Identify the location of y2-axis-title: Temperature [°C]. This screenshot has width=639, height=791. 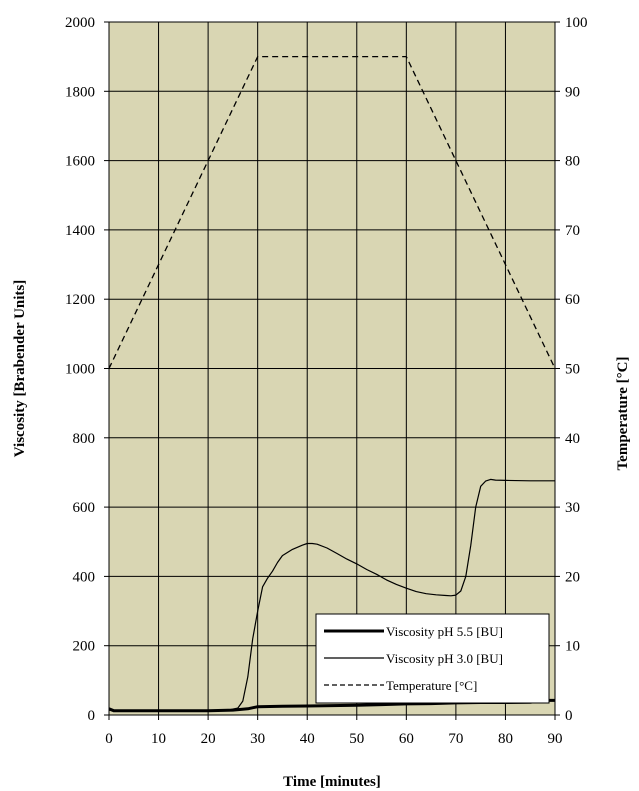
(623, 414).